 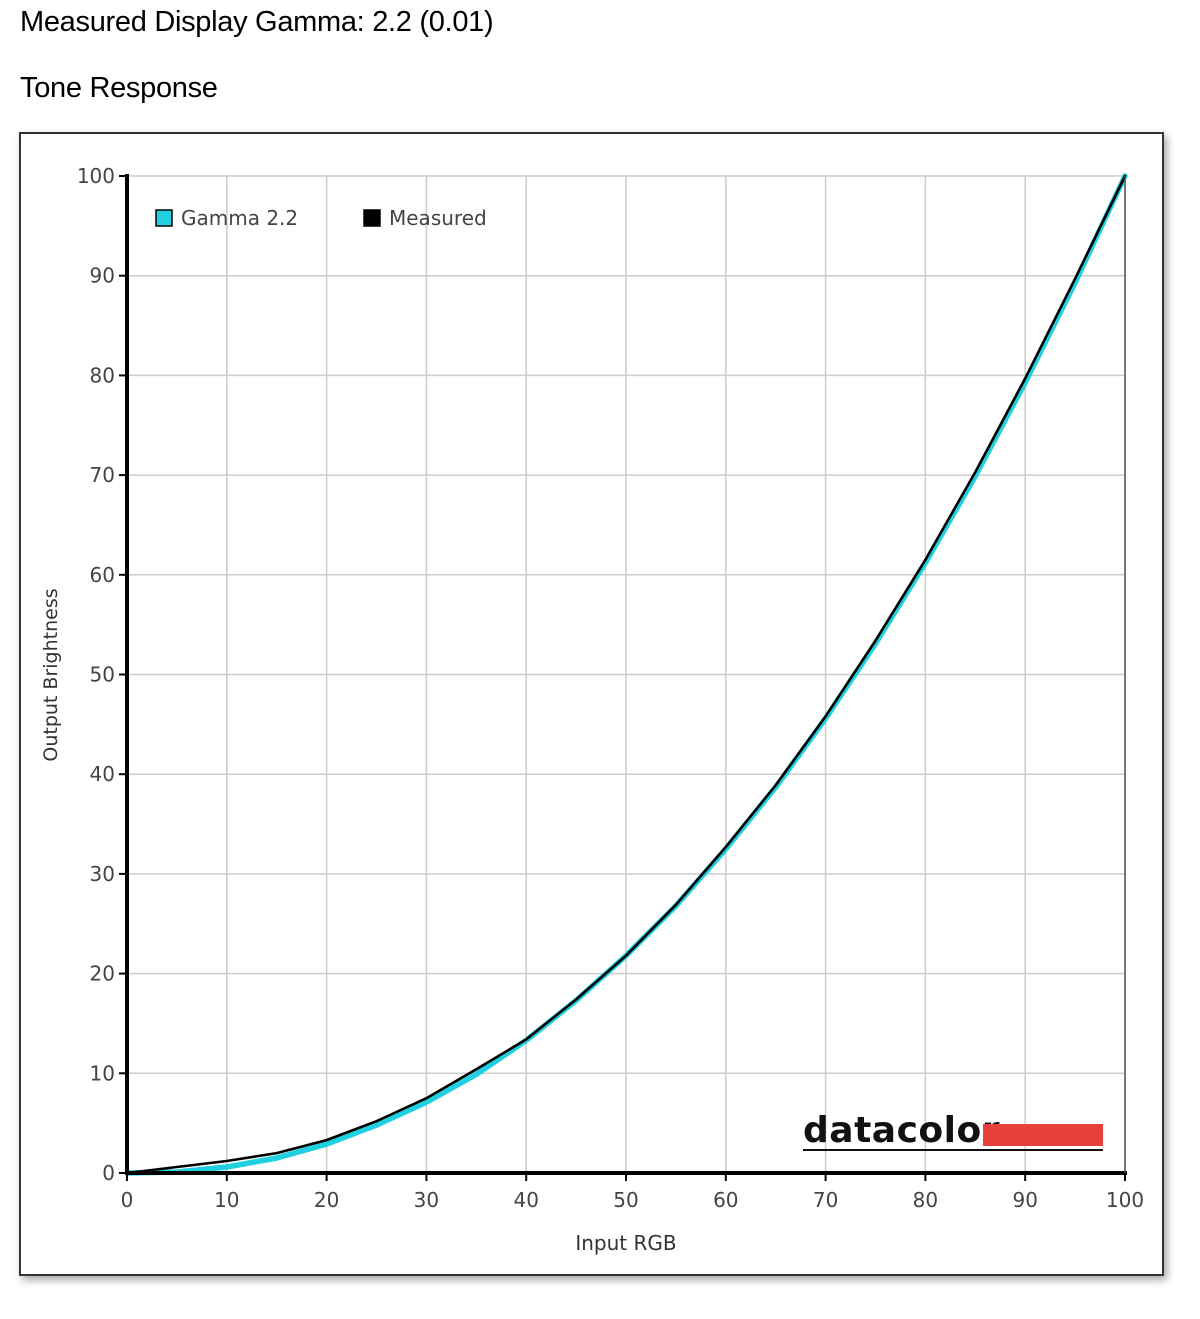 I want to click on y-tick-label: 10, so click(x=102, y=1073).